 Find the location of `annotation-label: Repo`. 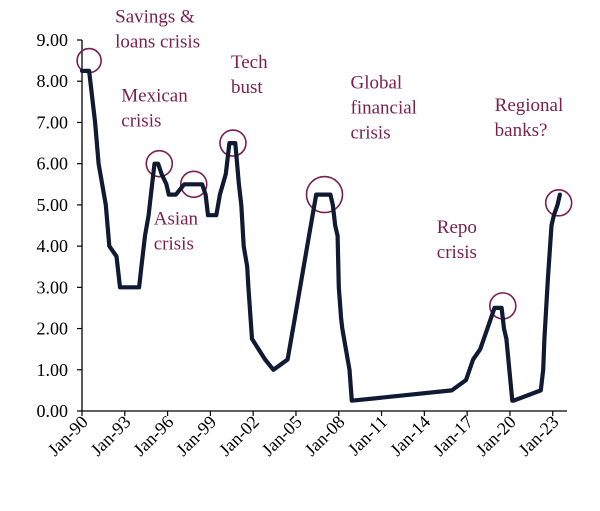

annotation-label: Repo is located at coordinates (457, 227).